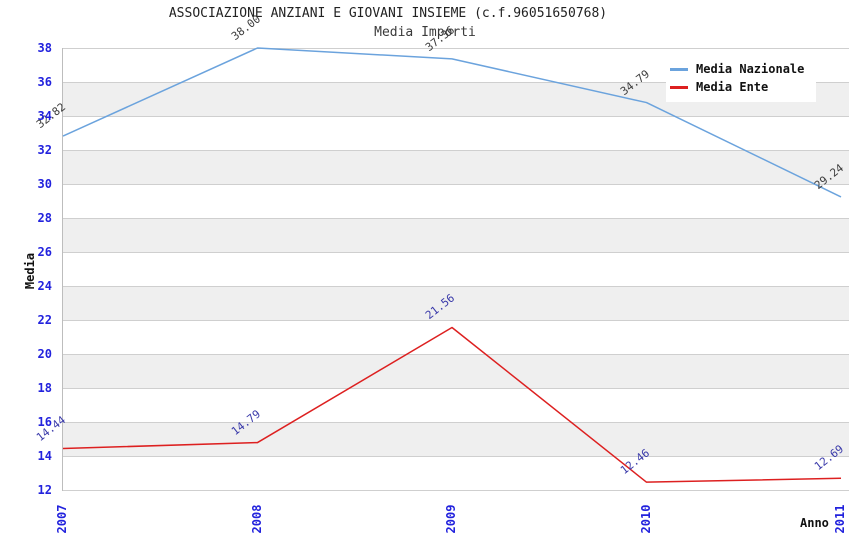  What do you see at coordinates (750, 69) in the screenshot?
I see `legend-label: Media Nazionale` at bounding box center [750, 69].